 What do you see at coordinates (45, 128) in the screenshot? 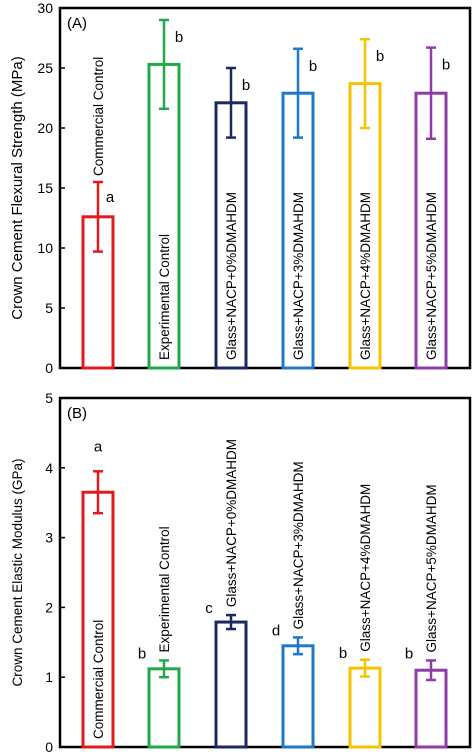
I see `y-tick-label: 20` at bounding box center [45, 128].